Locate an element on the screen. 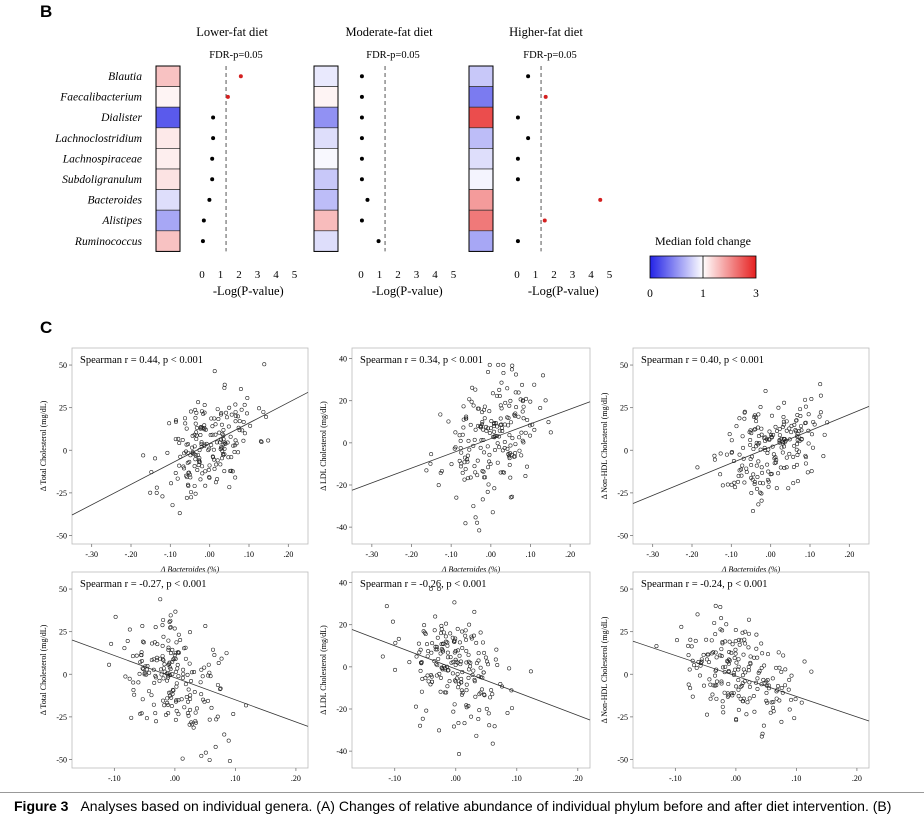 The height and width of the screenshot is (821, 924). genus-label-bacteroides: Bacteroides is located at coordinates (114, 201).